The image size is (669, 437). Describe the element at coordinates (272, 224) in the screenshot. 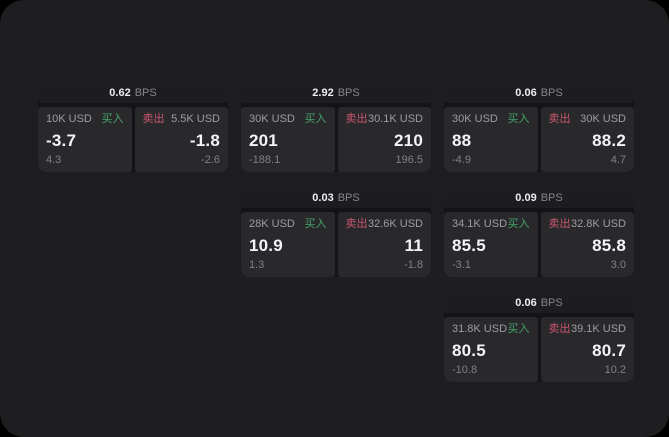

I see `buy-amount-label: 28K USD` at that location.